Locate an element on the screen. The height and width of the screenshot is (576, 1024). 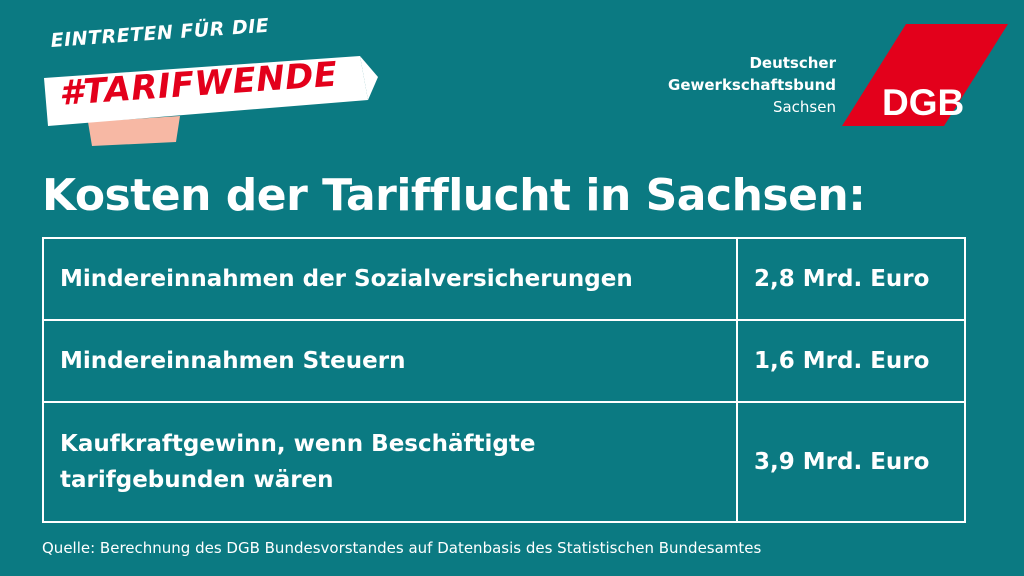
table-row: Mindereinnahmen Steuern 1,6 Mrd. Euro is located at coordinates (504, 361).